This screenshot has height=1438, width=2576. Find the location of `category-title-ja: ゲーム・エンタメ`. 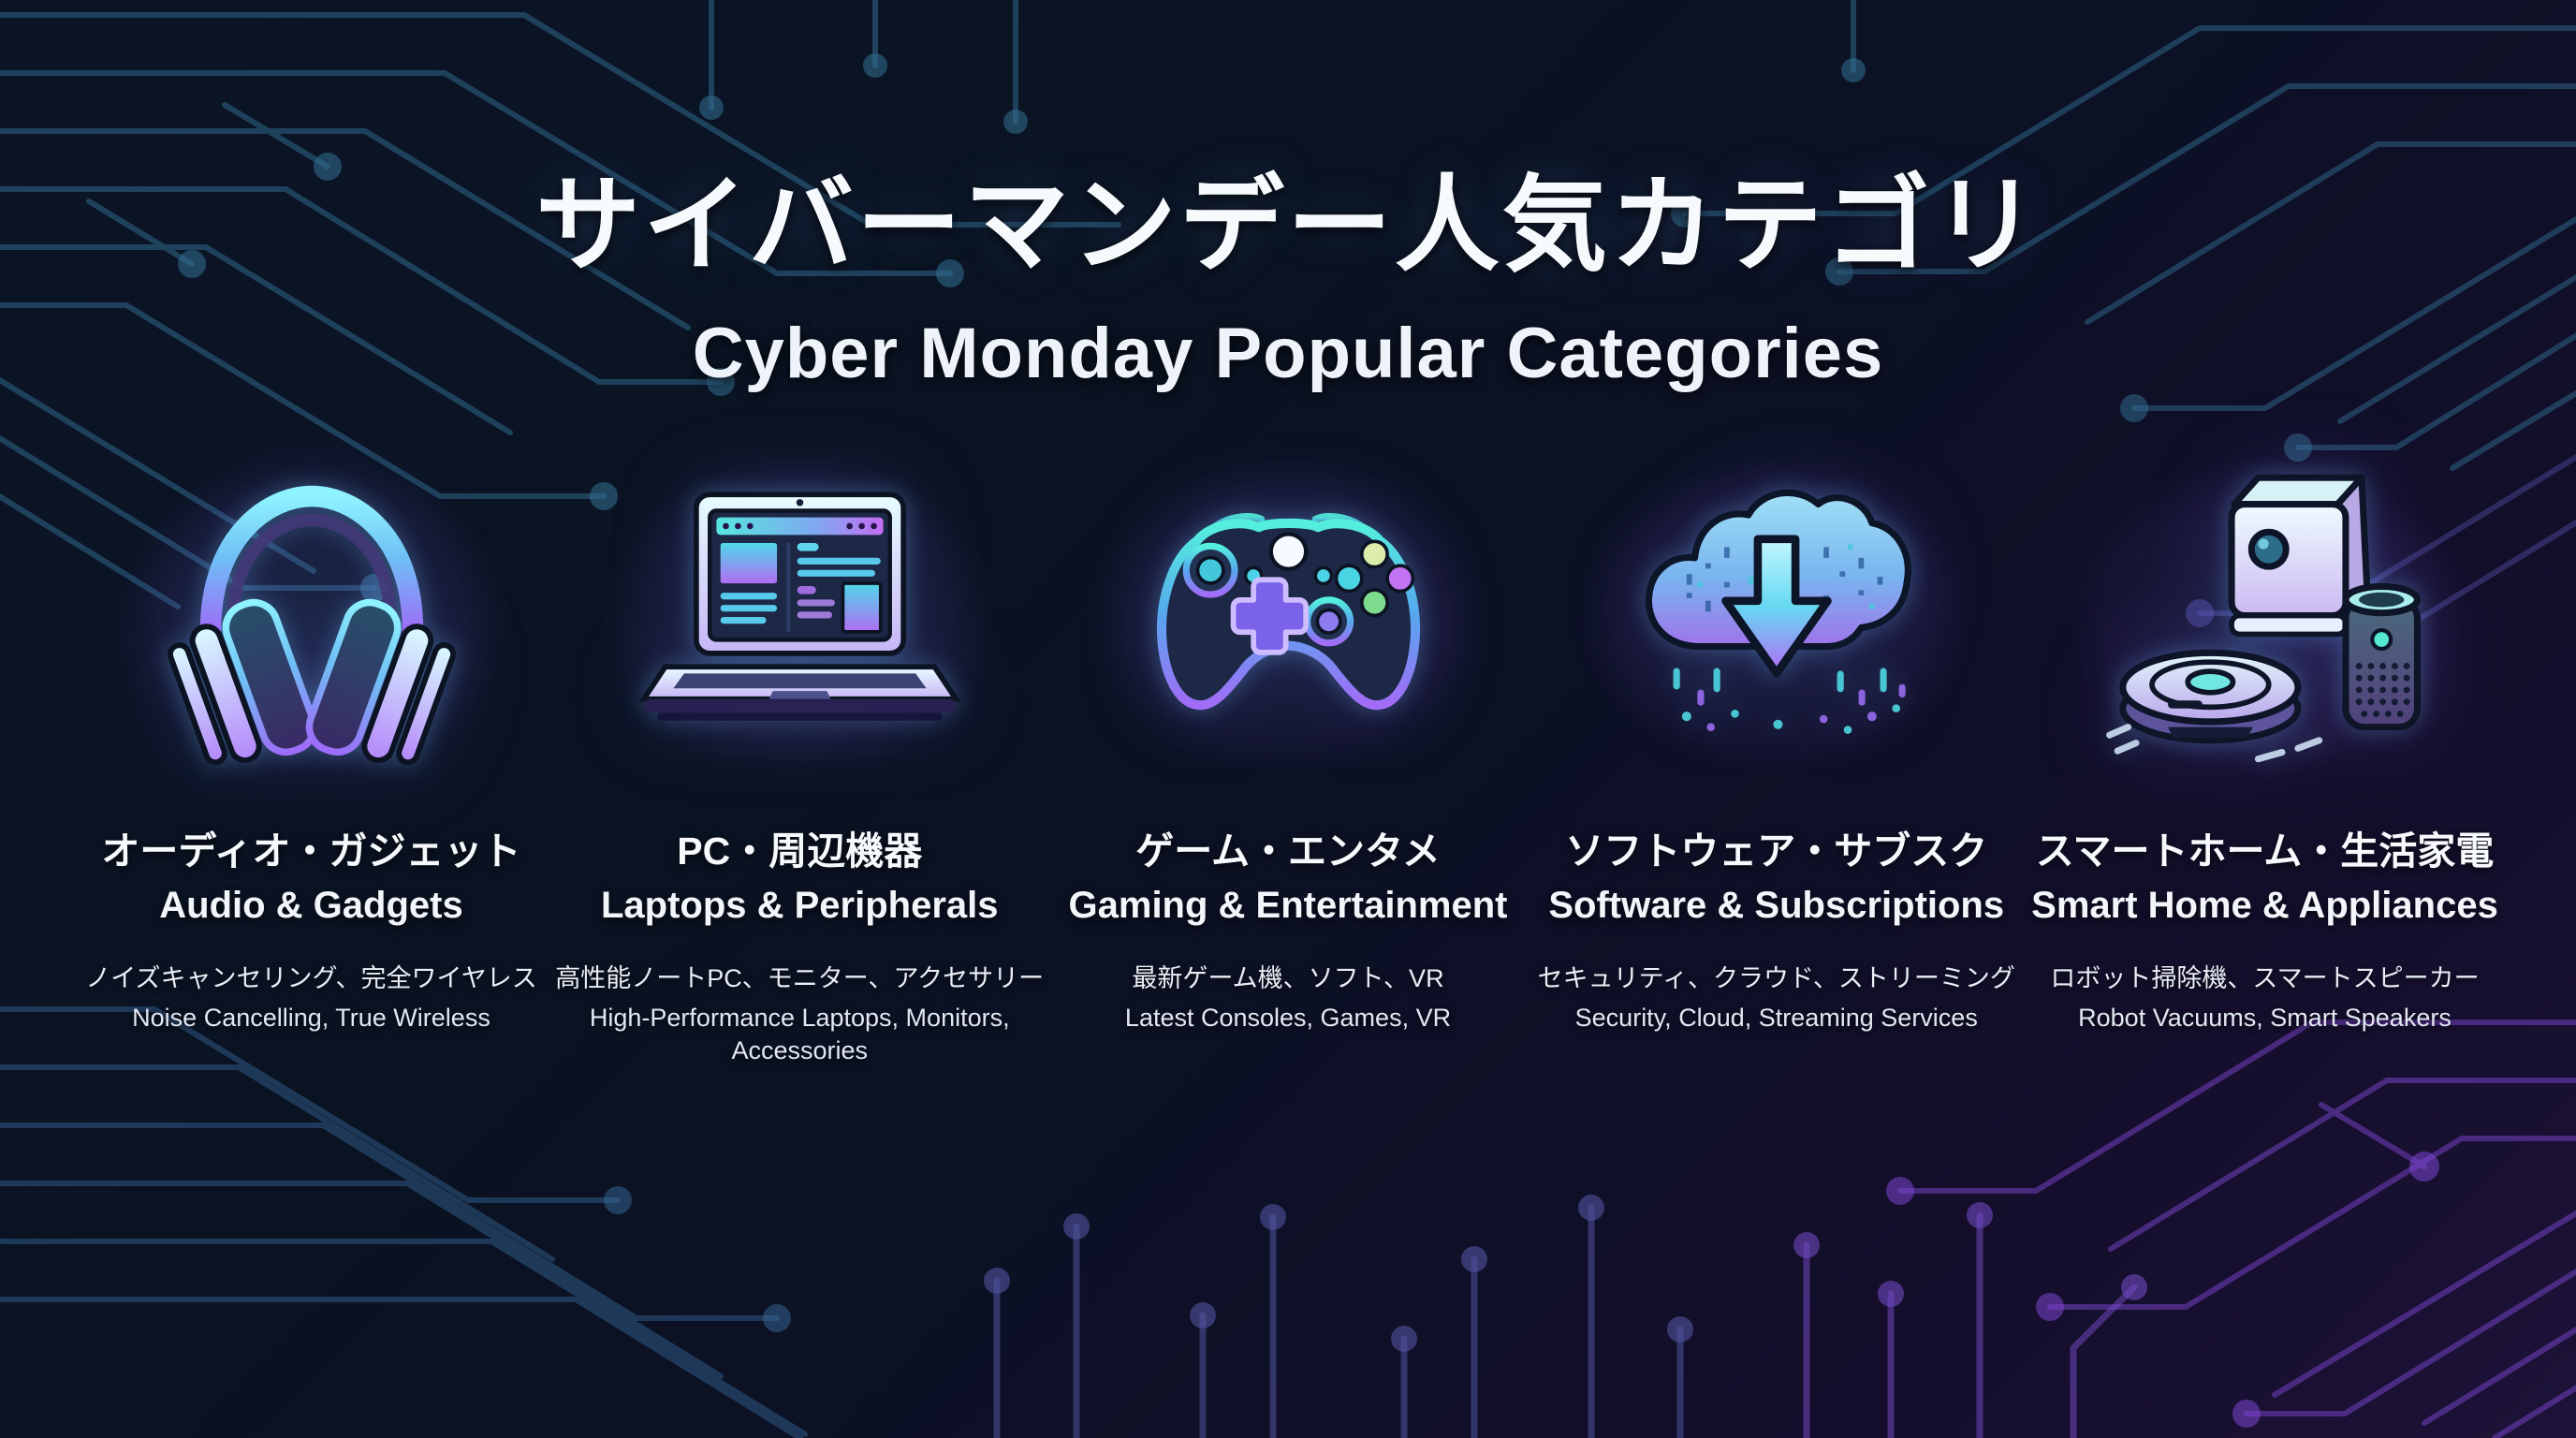

category-title-ja: ゲーム・エンタメ is located at coordinates (1288, 851).